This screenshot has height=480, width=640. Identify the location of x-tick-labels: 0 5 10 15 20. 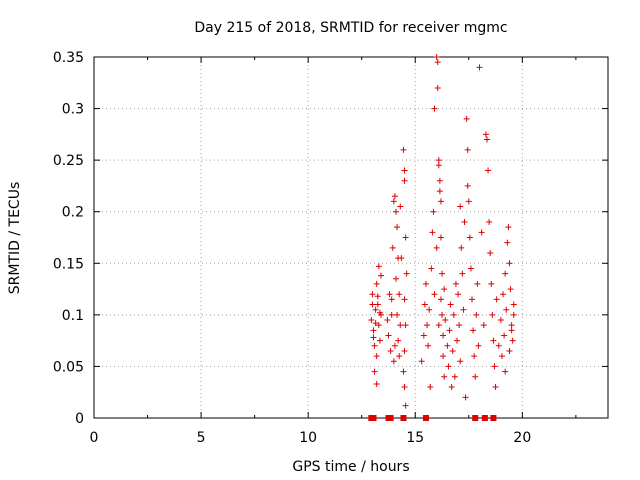
(311, 438).